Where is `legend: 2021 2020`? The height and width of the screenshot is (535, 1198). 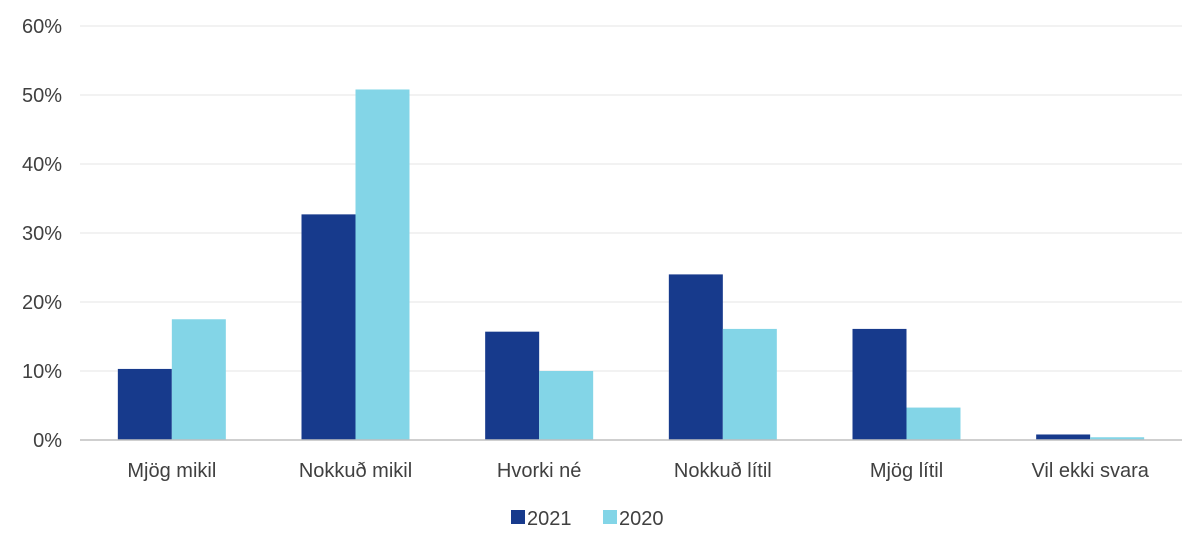 legend: 2021 2020 is located at coordinates (587, 519).